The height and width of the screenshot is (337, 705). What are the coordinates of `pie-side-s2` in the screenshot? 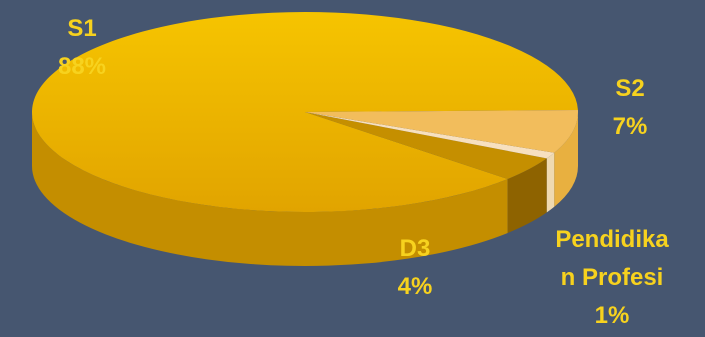 It's located at (566, 159).